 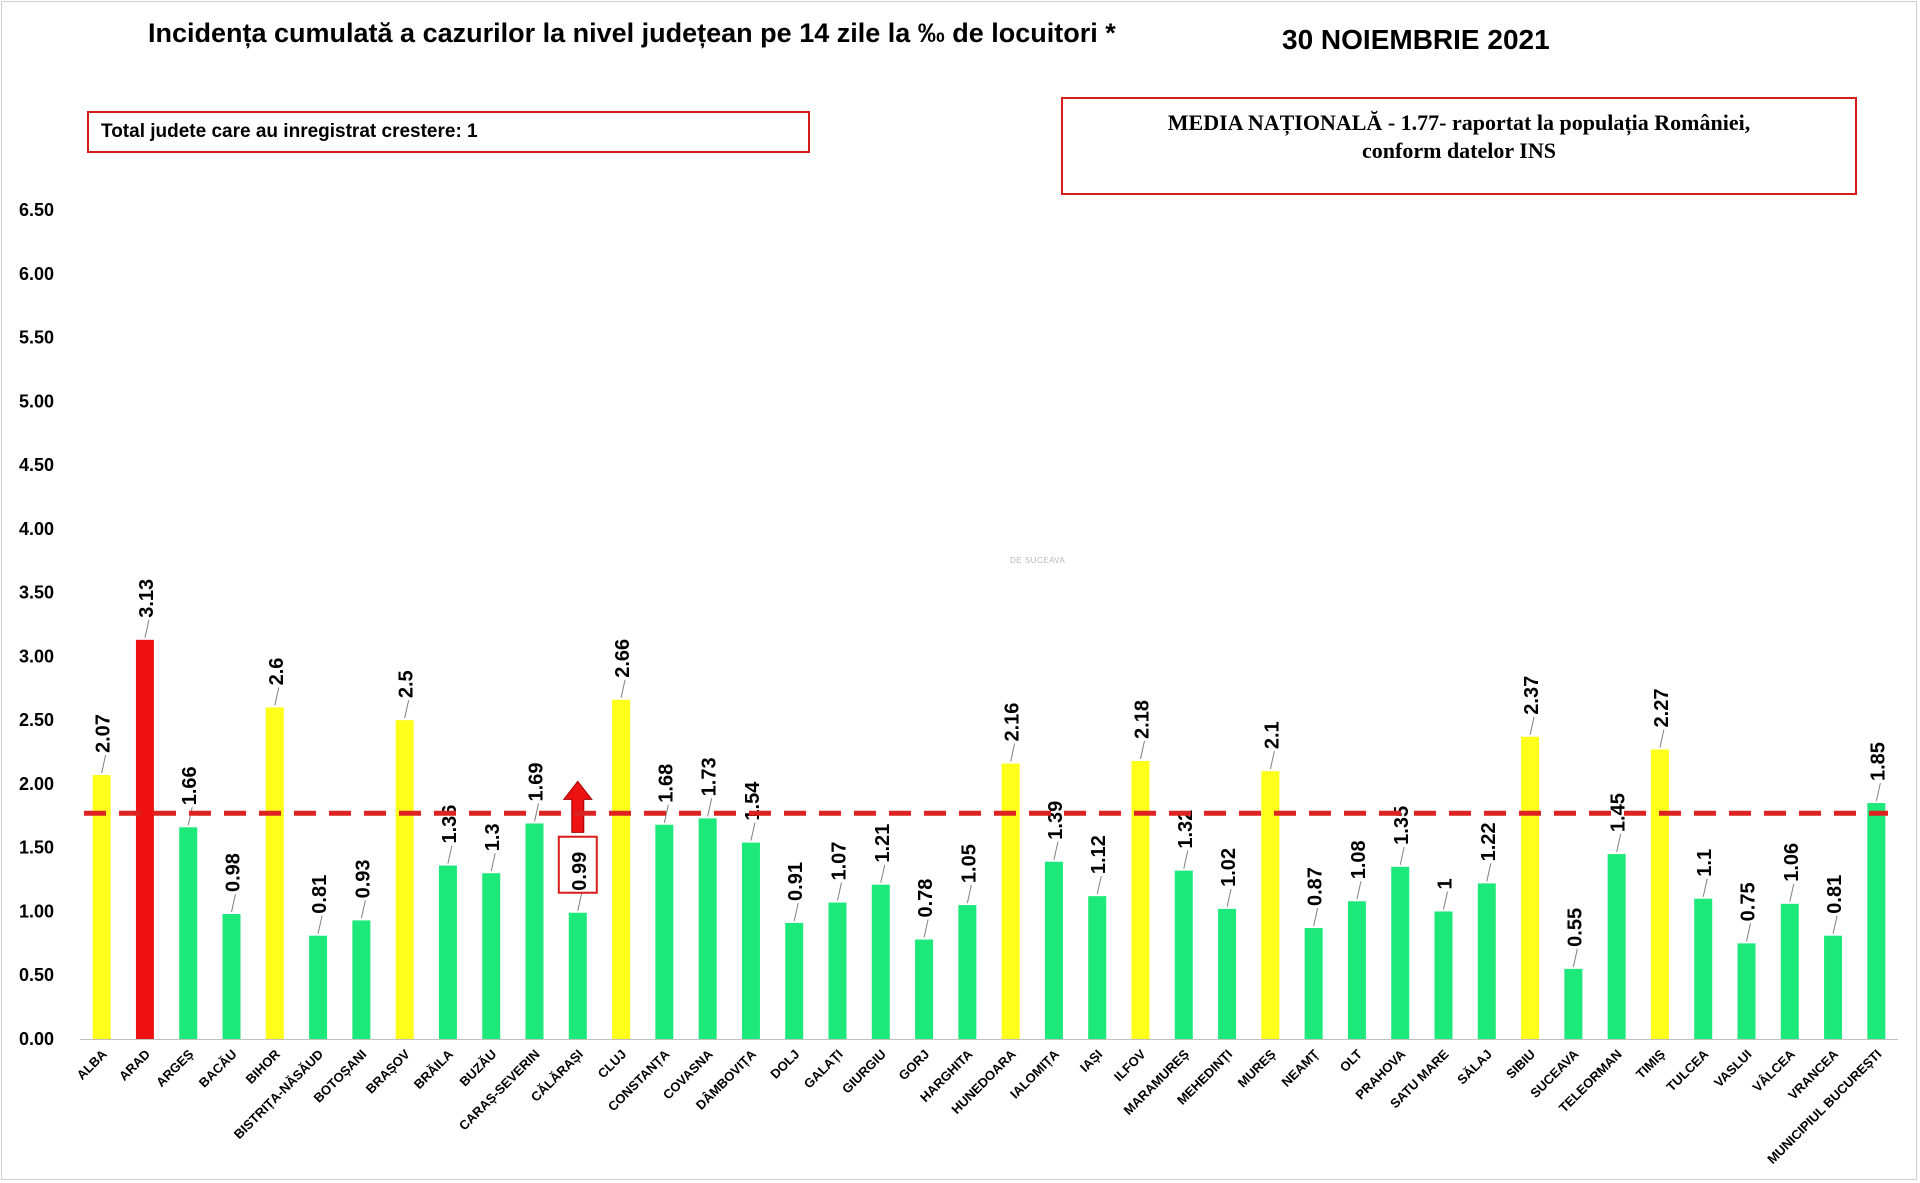 I want to click on value-label: 1.1, so click(x=1705, y=863).